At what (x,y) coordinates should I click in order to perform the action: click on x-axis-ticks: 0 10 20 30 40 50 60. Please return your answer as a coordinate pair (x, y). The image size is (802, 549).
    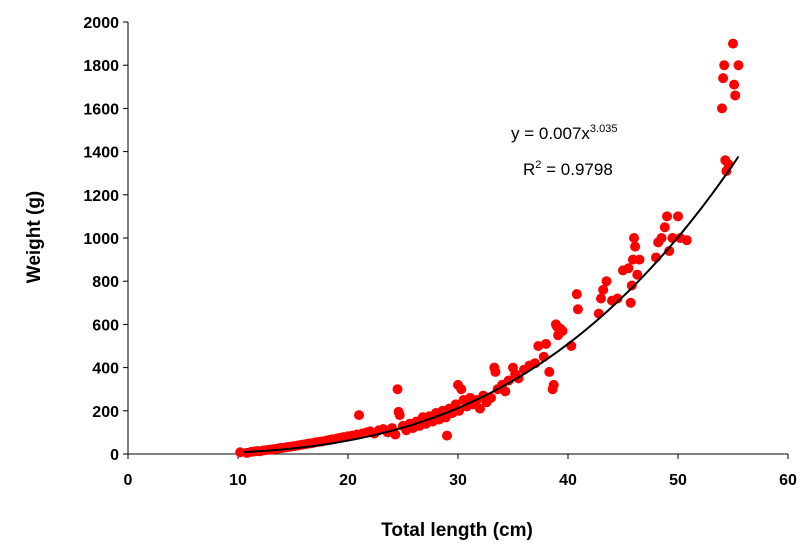
    Looking at the image, I should click on (460, 471).